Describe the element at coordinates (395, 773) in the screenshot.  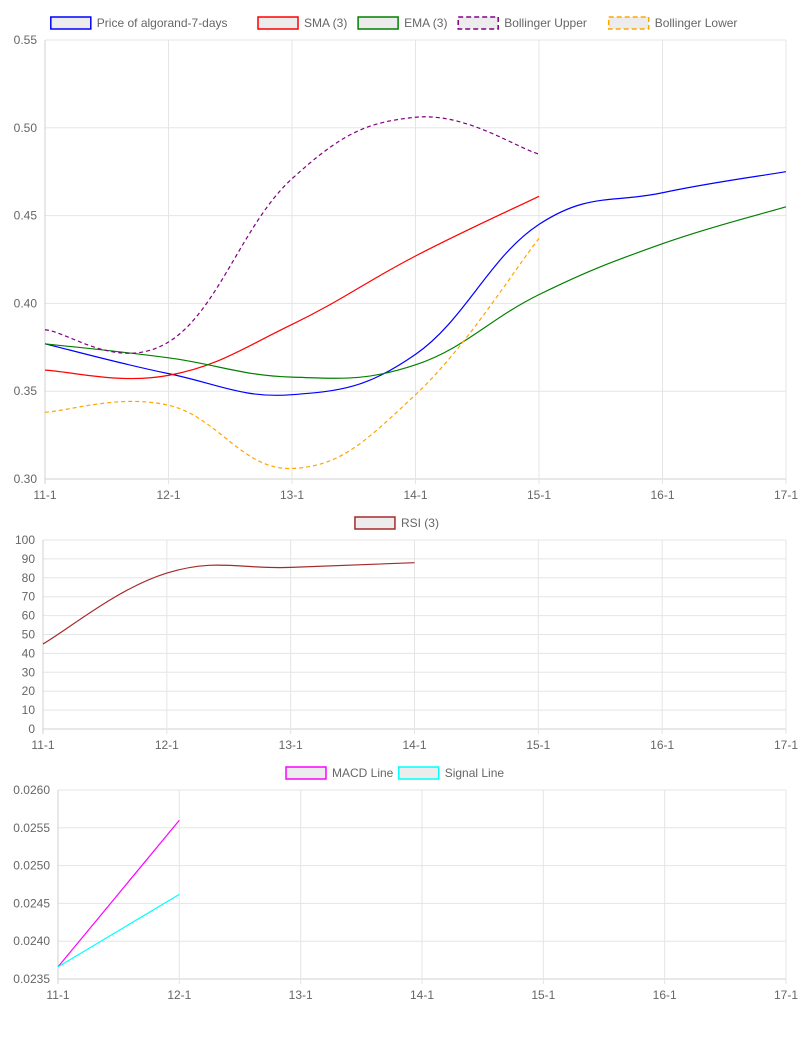
I see `legend: MACD Line Signal Line` at that location.